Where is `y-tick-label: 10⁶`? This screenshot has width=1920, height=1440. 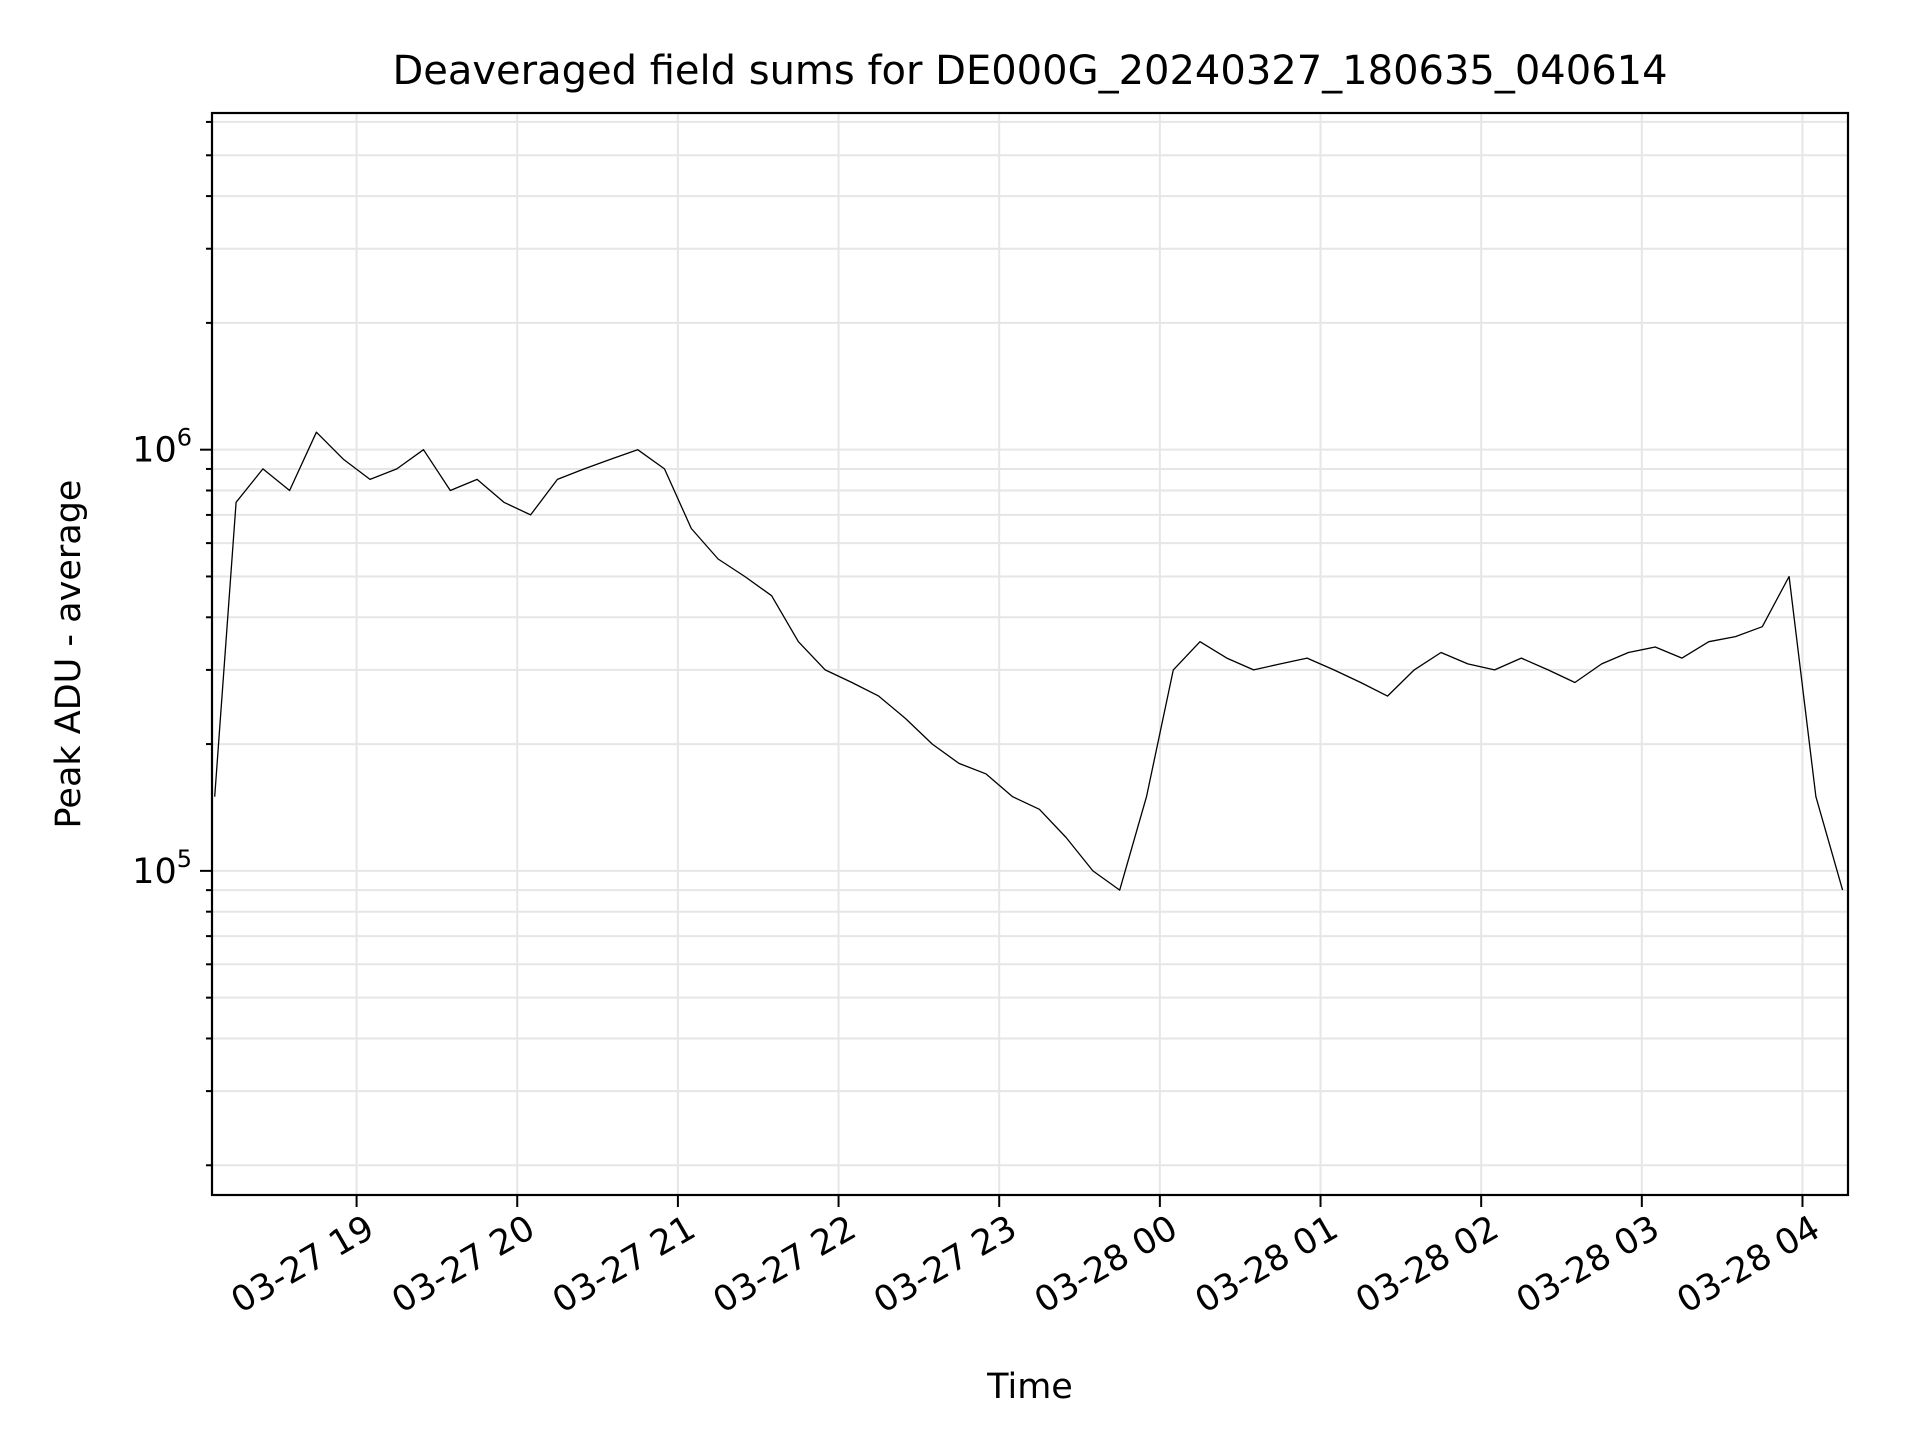 y-tick-label: 10⁶ is located at coordinates (162, 447).